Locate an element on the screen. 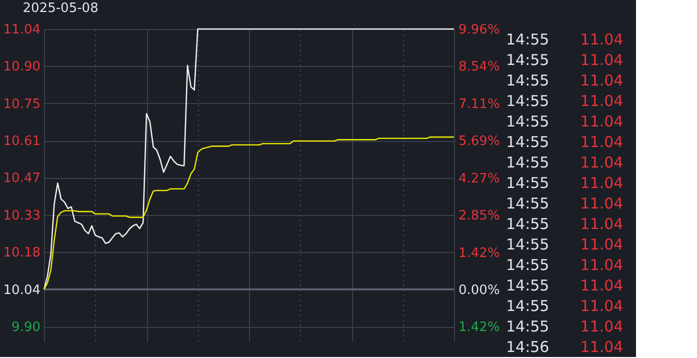 The height and width of the screenshot is (358, 697). y-tick-label: 10.75 is located at coordinates (21, 104).